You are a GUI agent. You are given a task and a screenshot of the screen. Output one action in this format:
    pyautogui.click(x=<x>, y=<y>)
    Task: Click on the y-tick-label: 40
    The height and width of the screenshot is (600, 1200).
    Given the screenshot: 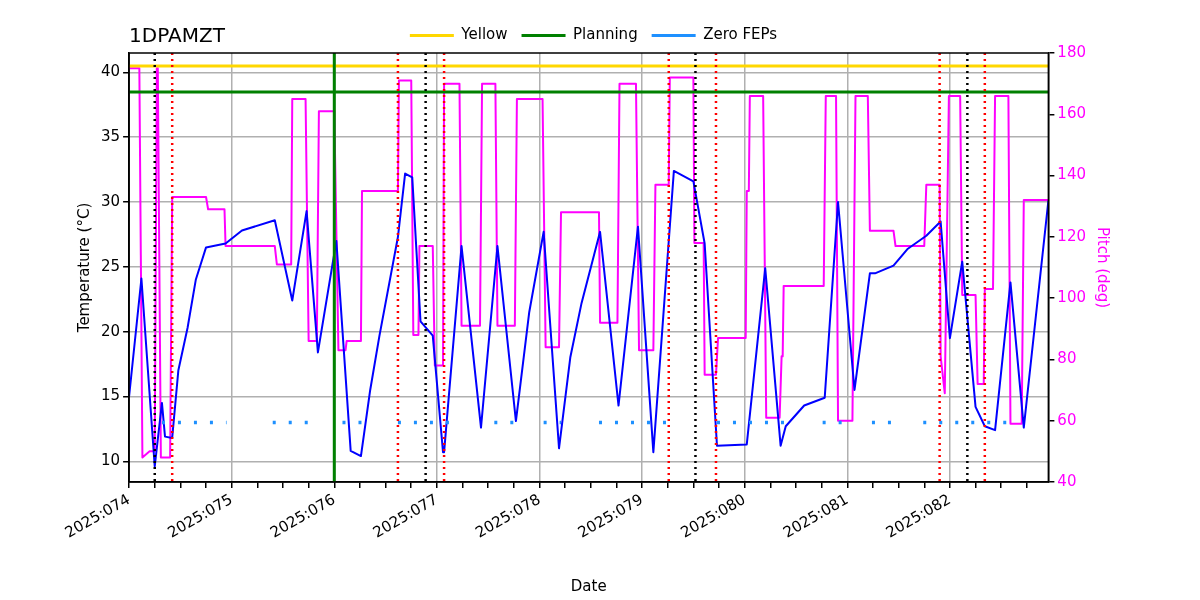 What is the action you would take?
    pyautogui.click(x=110, y=71)
    